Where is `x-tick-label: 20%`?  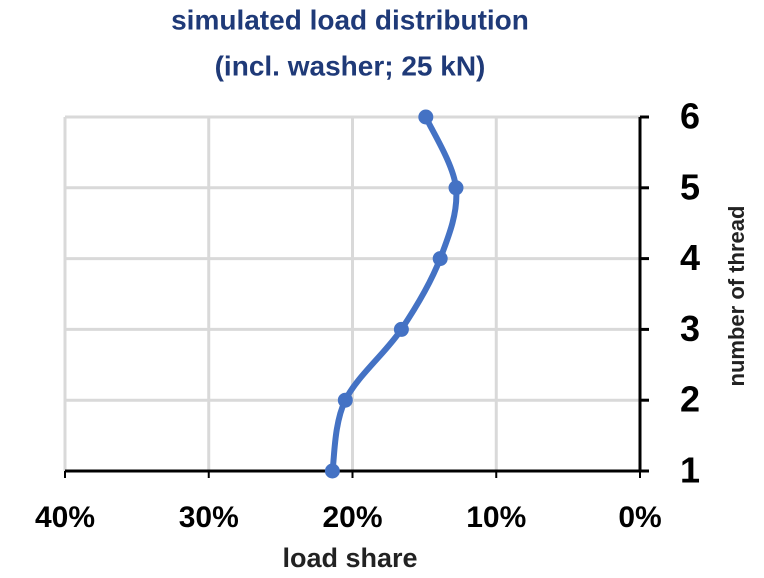 x-tick-label: 20% is located at coordinates (352, 517).